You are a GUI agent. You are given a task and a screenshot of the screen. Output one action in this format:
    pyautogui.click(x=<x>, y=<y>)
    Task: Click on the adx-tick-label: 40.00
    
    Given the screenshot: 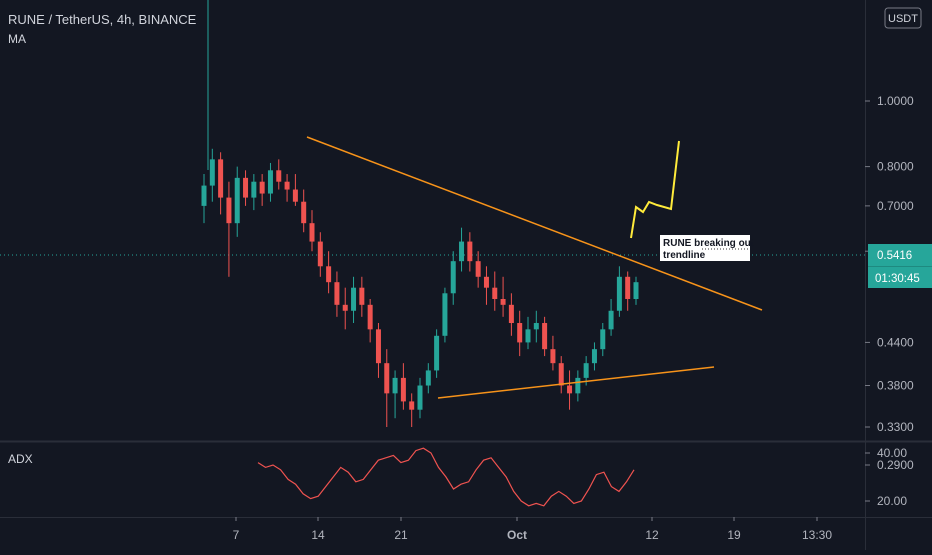 What is the action you would take?
    pyautogui.click(x=892, y=453)
    